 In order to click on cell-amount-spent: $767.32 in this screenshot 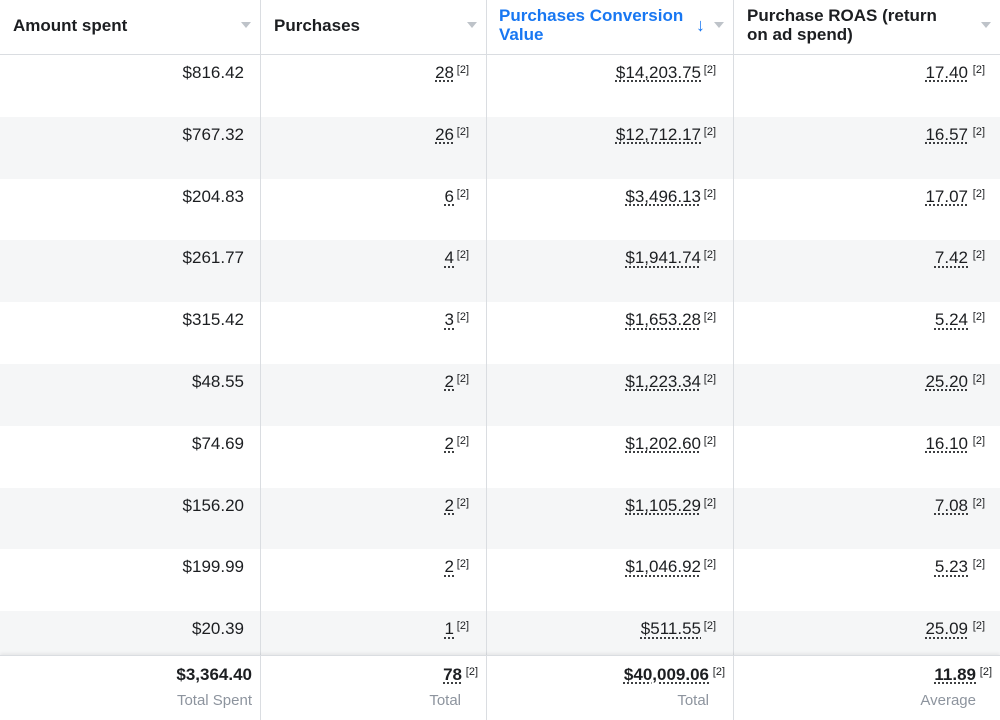, I will do `click(130, 147)`.